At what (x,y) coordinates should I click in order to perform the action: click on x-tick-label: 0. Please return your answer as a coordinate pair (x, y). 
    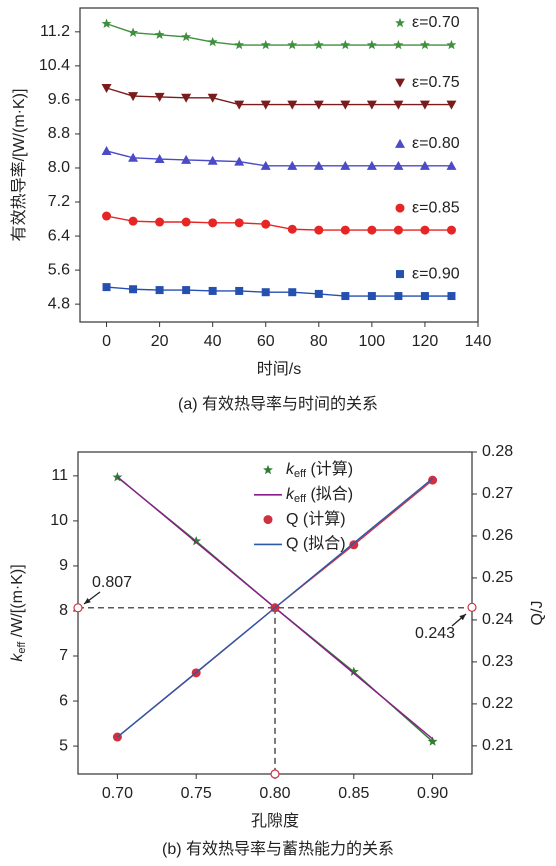
    Looking at the image, I should click on (106, 341).